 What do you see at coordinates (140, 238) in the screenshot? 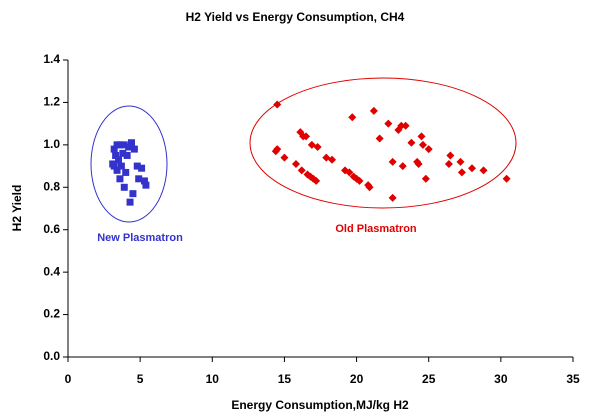
I see `annotation: New Plasmatron` at bounding box center [140, 238].